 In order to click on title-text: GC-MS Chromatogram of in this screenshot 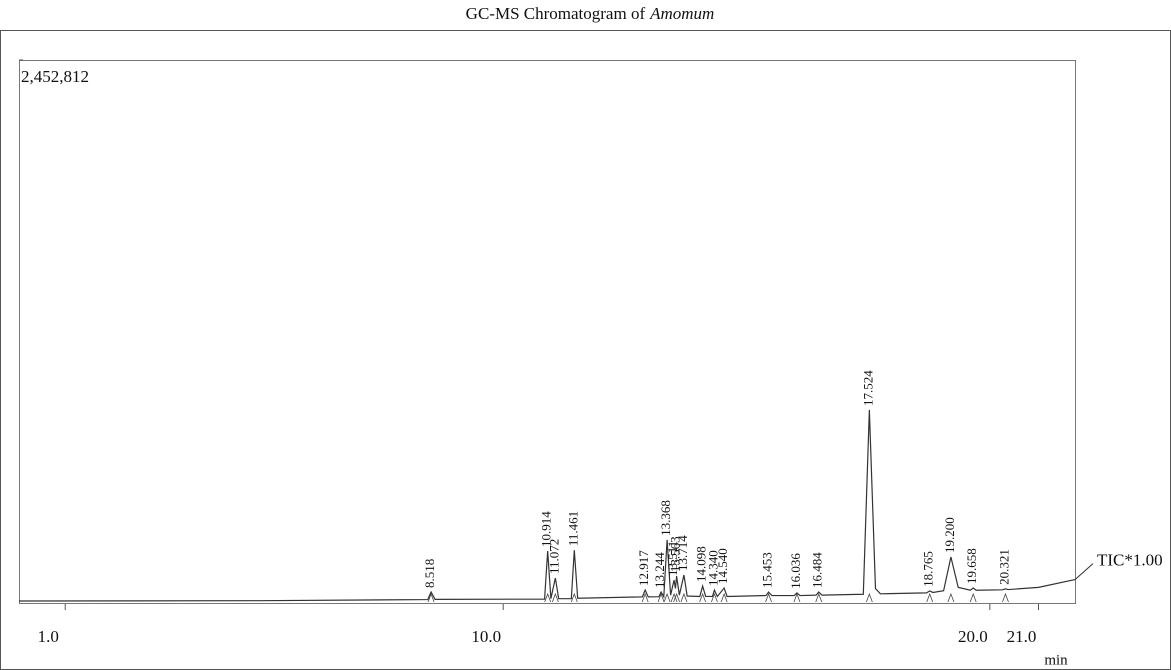, I will do `click(556, 13)`.